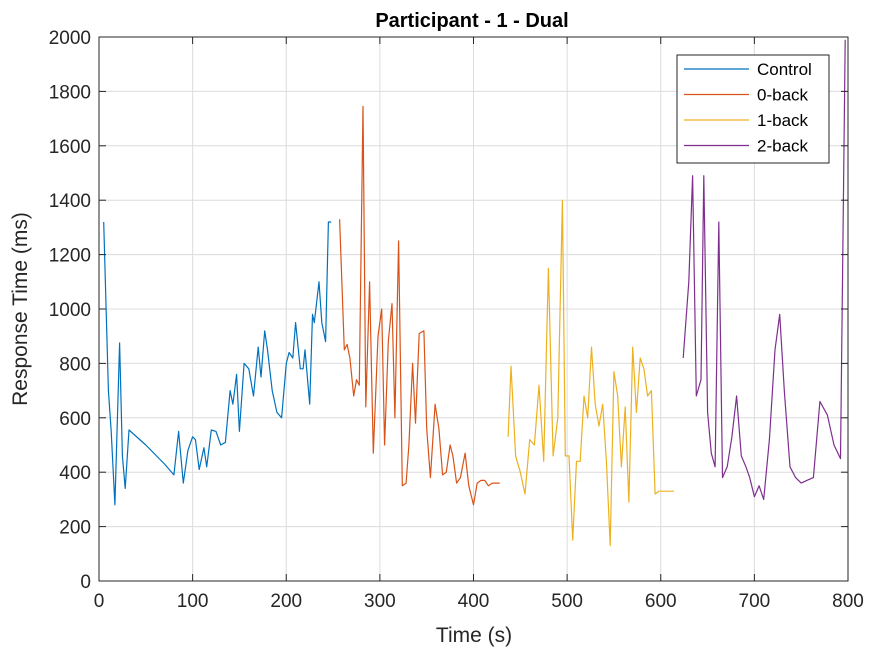 Image resolution: width=874 pixels, height=649 pixels. Describe the element at coordinates (567, 601) in the screenshot. I see `x-tick-label: 500` at that location.